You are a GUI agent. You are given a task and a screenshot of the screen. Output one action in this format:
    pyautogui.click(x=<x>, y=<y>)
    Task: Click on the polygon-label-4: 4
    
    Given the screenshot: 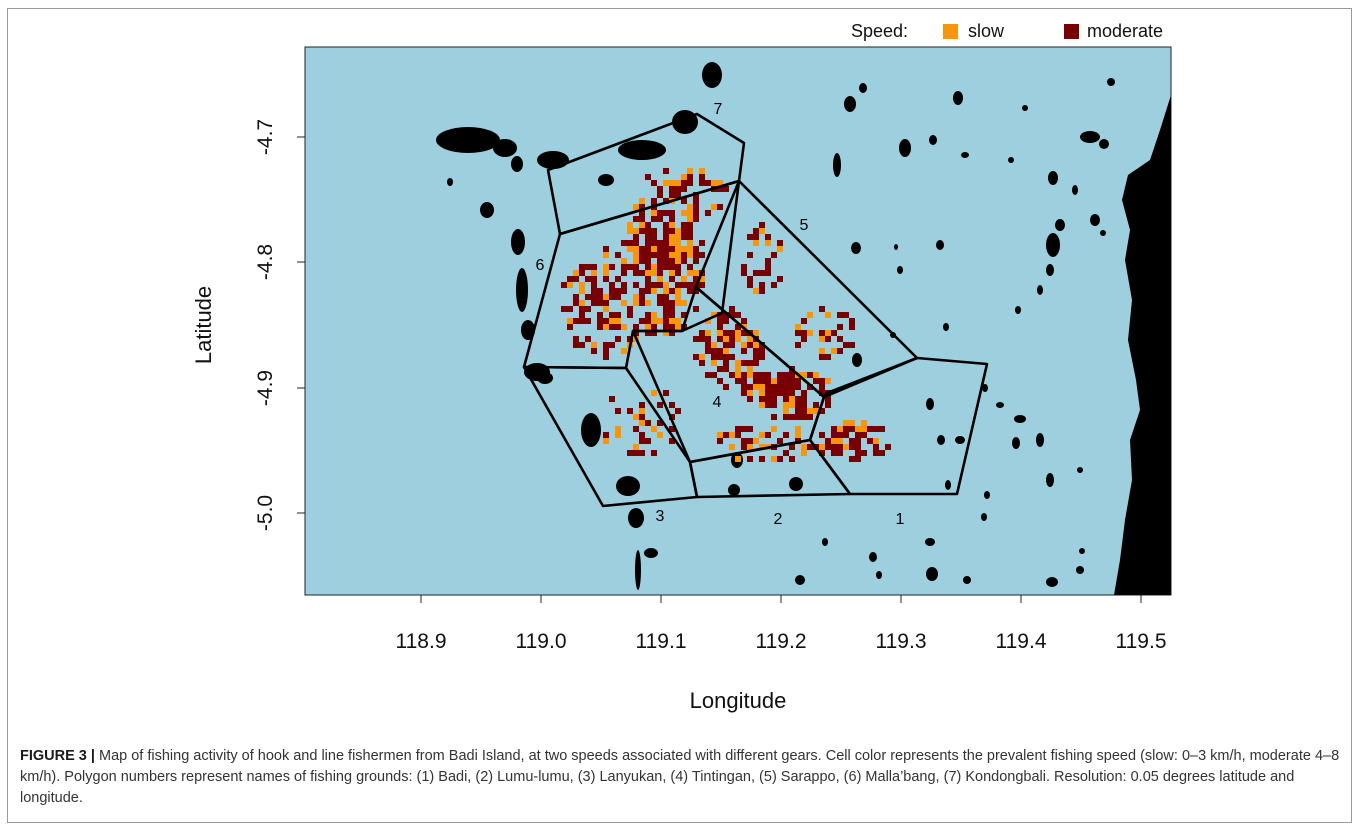 What is the action you would take?
    pyautogui.click(x=717, y=402)
    